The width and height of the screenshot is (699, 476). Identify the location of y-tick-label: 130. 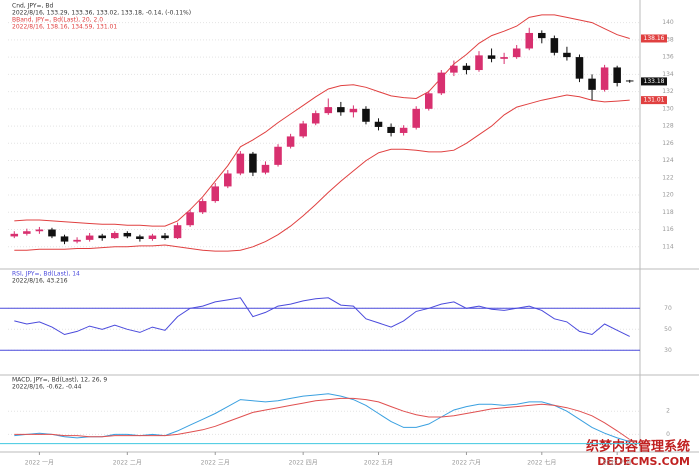
(668, 108).